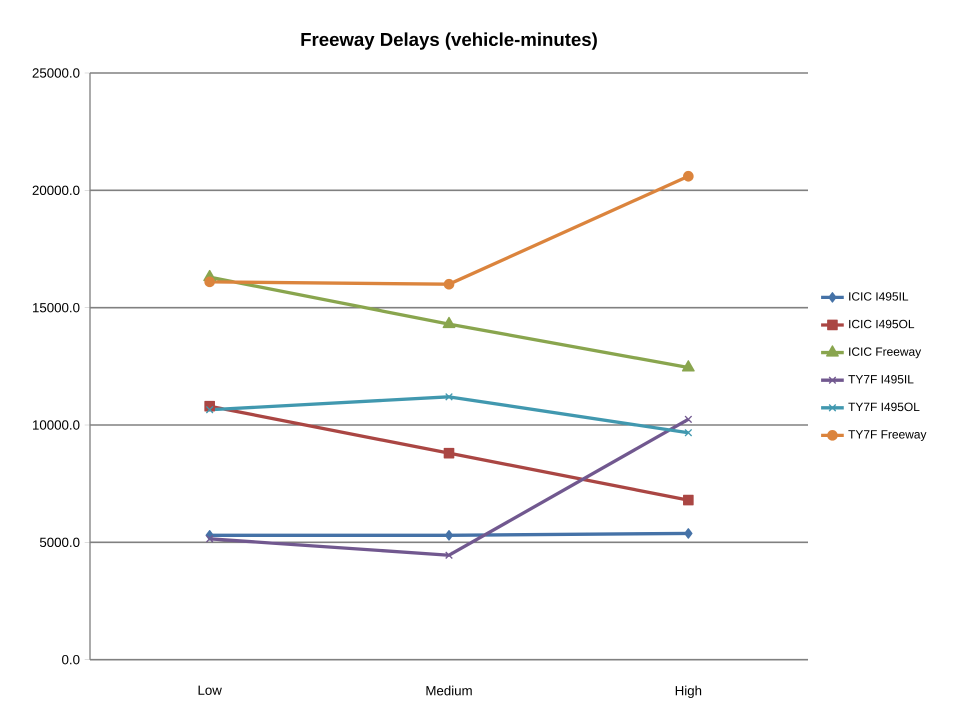 This screenshot has height=717, width=954. I want to click on y-tick-label: 0.0, so click(71, 659).